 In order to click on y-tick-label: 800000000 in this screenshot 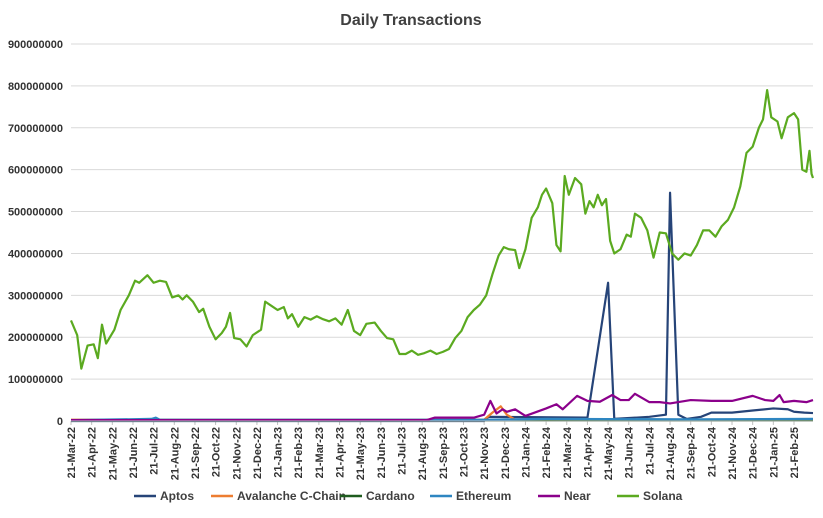, I will do `click(35, 87)`.